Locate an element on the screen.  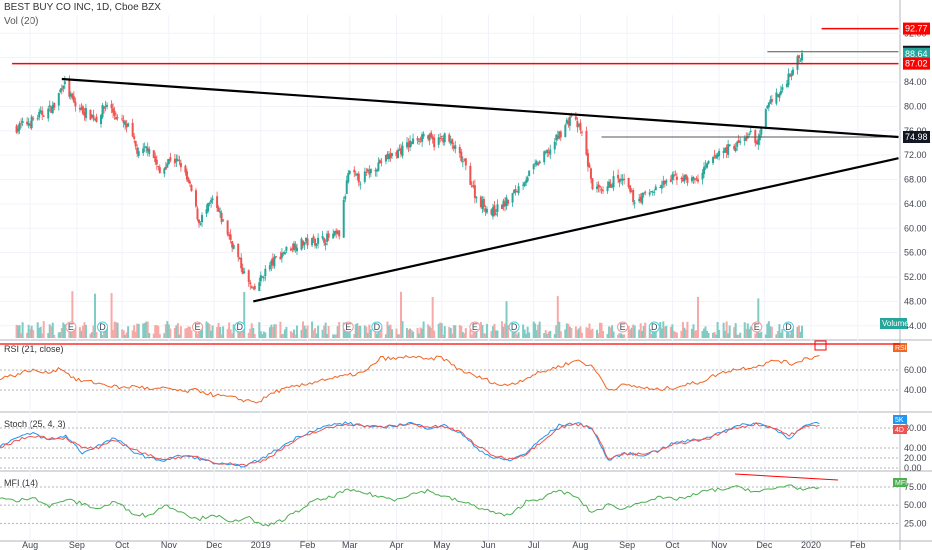
stoch-pane-title: Stoch (25, 4, 3) is located at coordinates (35, 424).